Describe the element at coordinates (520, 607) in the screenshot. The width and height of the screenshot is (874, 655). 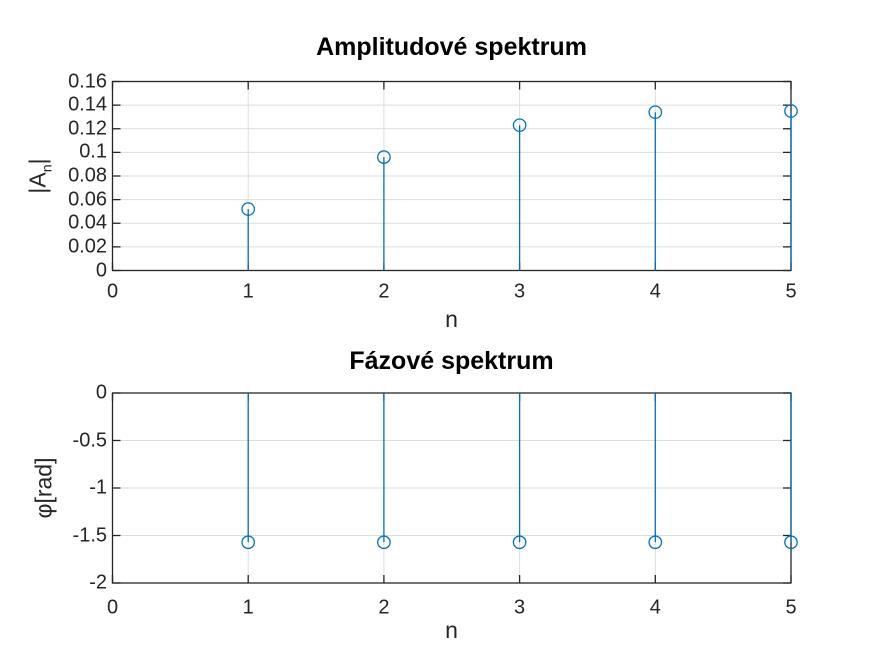
I see `phase-x-tick-label: 3` at that location.